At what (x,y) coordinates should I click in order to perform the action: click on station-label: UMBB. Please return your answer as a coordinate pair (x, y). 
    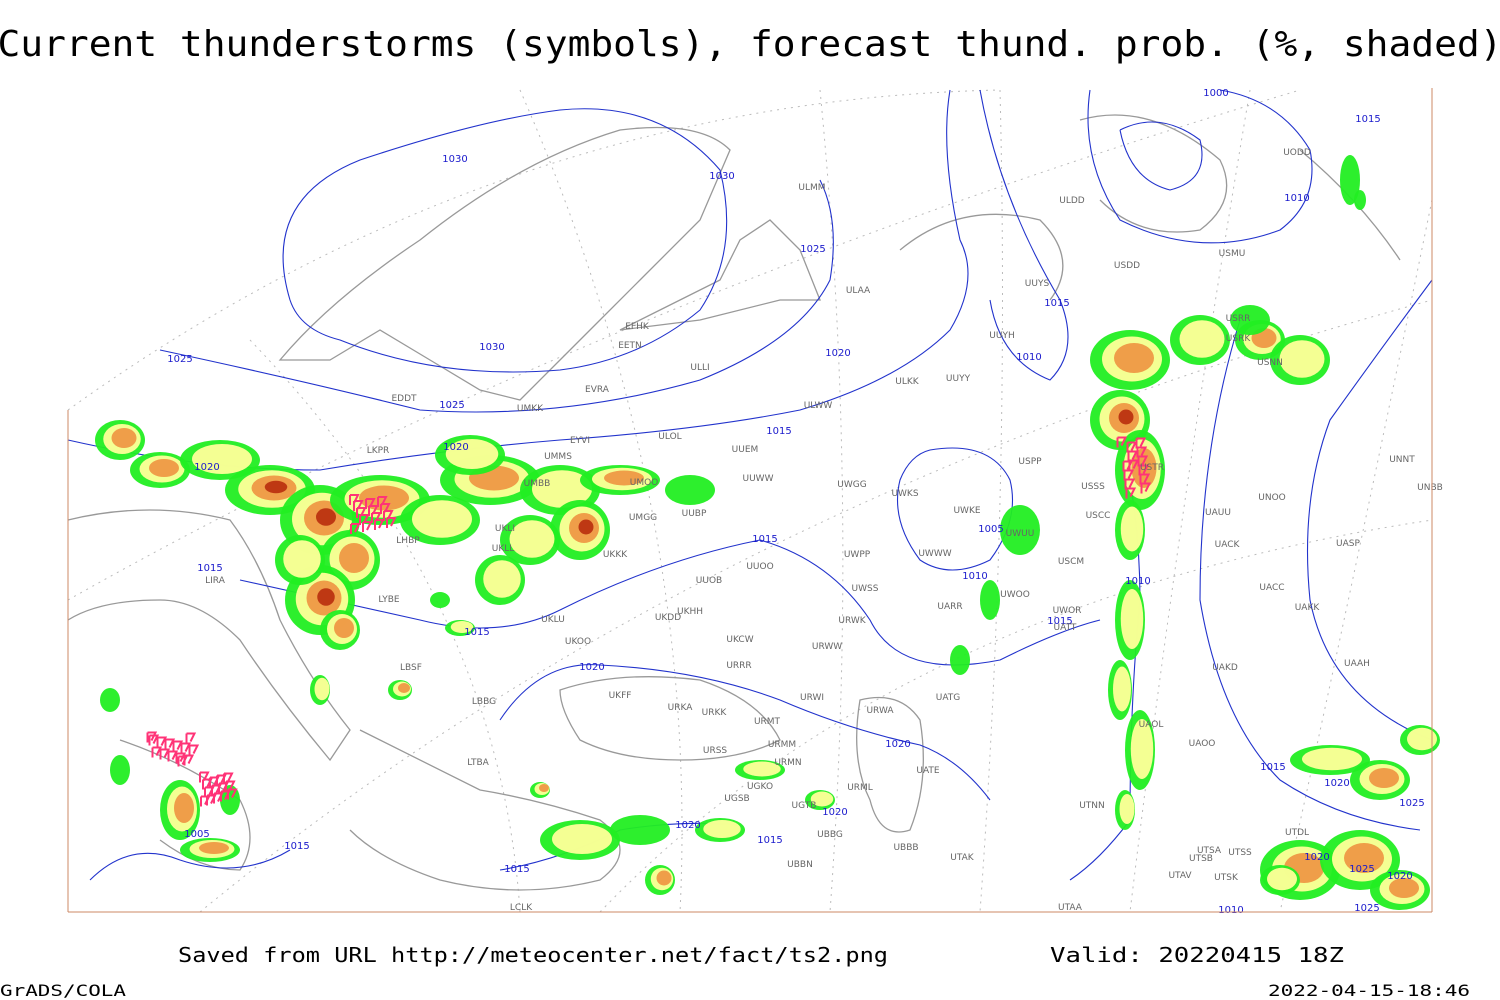
    Looking at the image, I should click on (537, 484).